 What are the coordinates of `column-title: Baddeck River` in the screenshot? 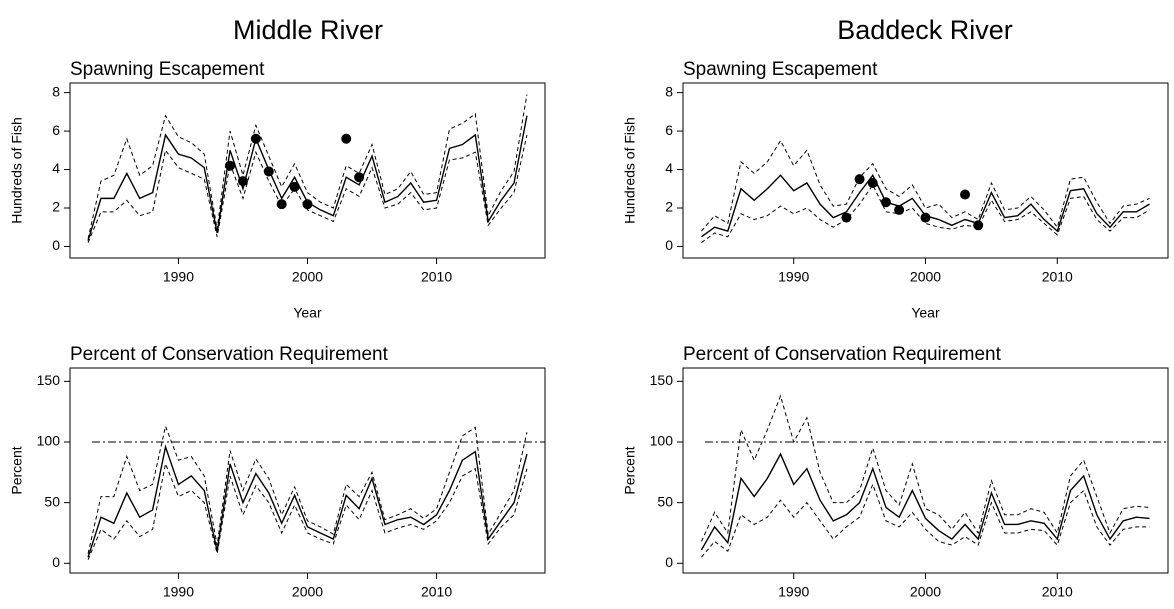 It's located at (925, 30).